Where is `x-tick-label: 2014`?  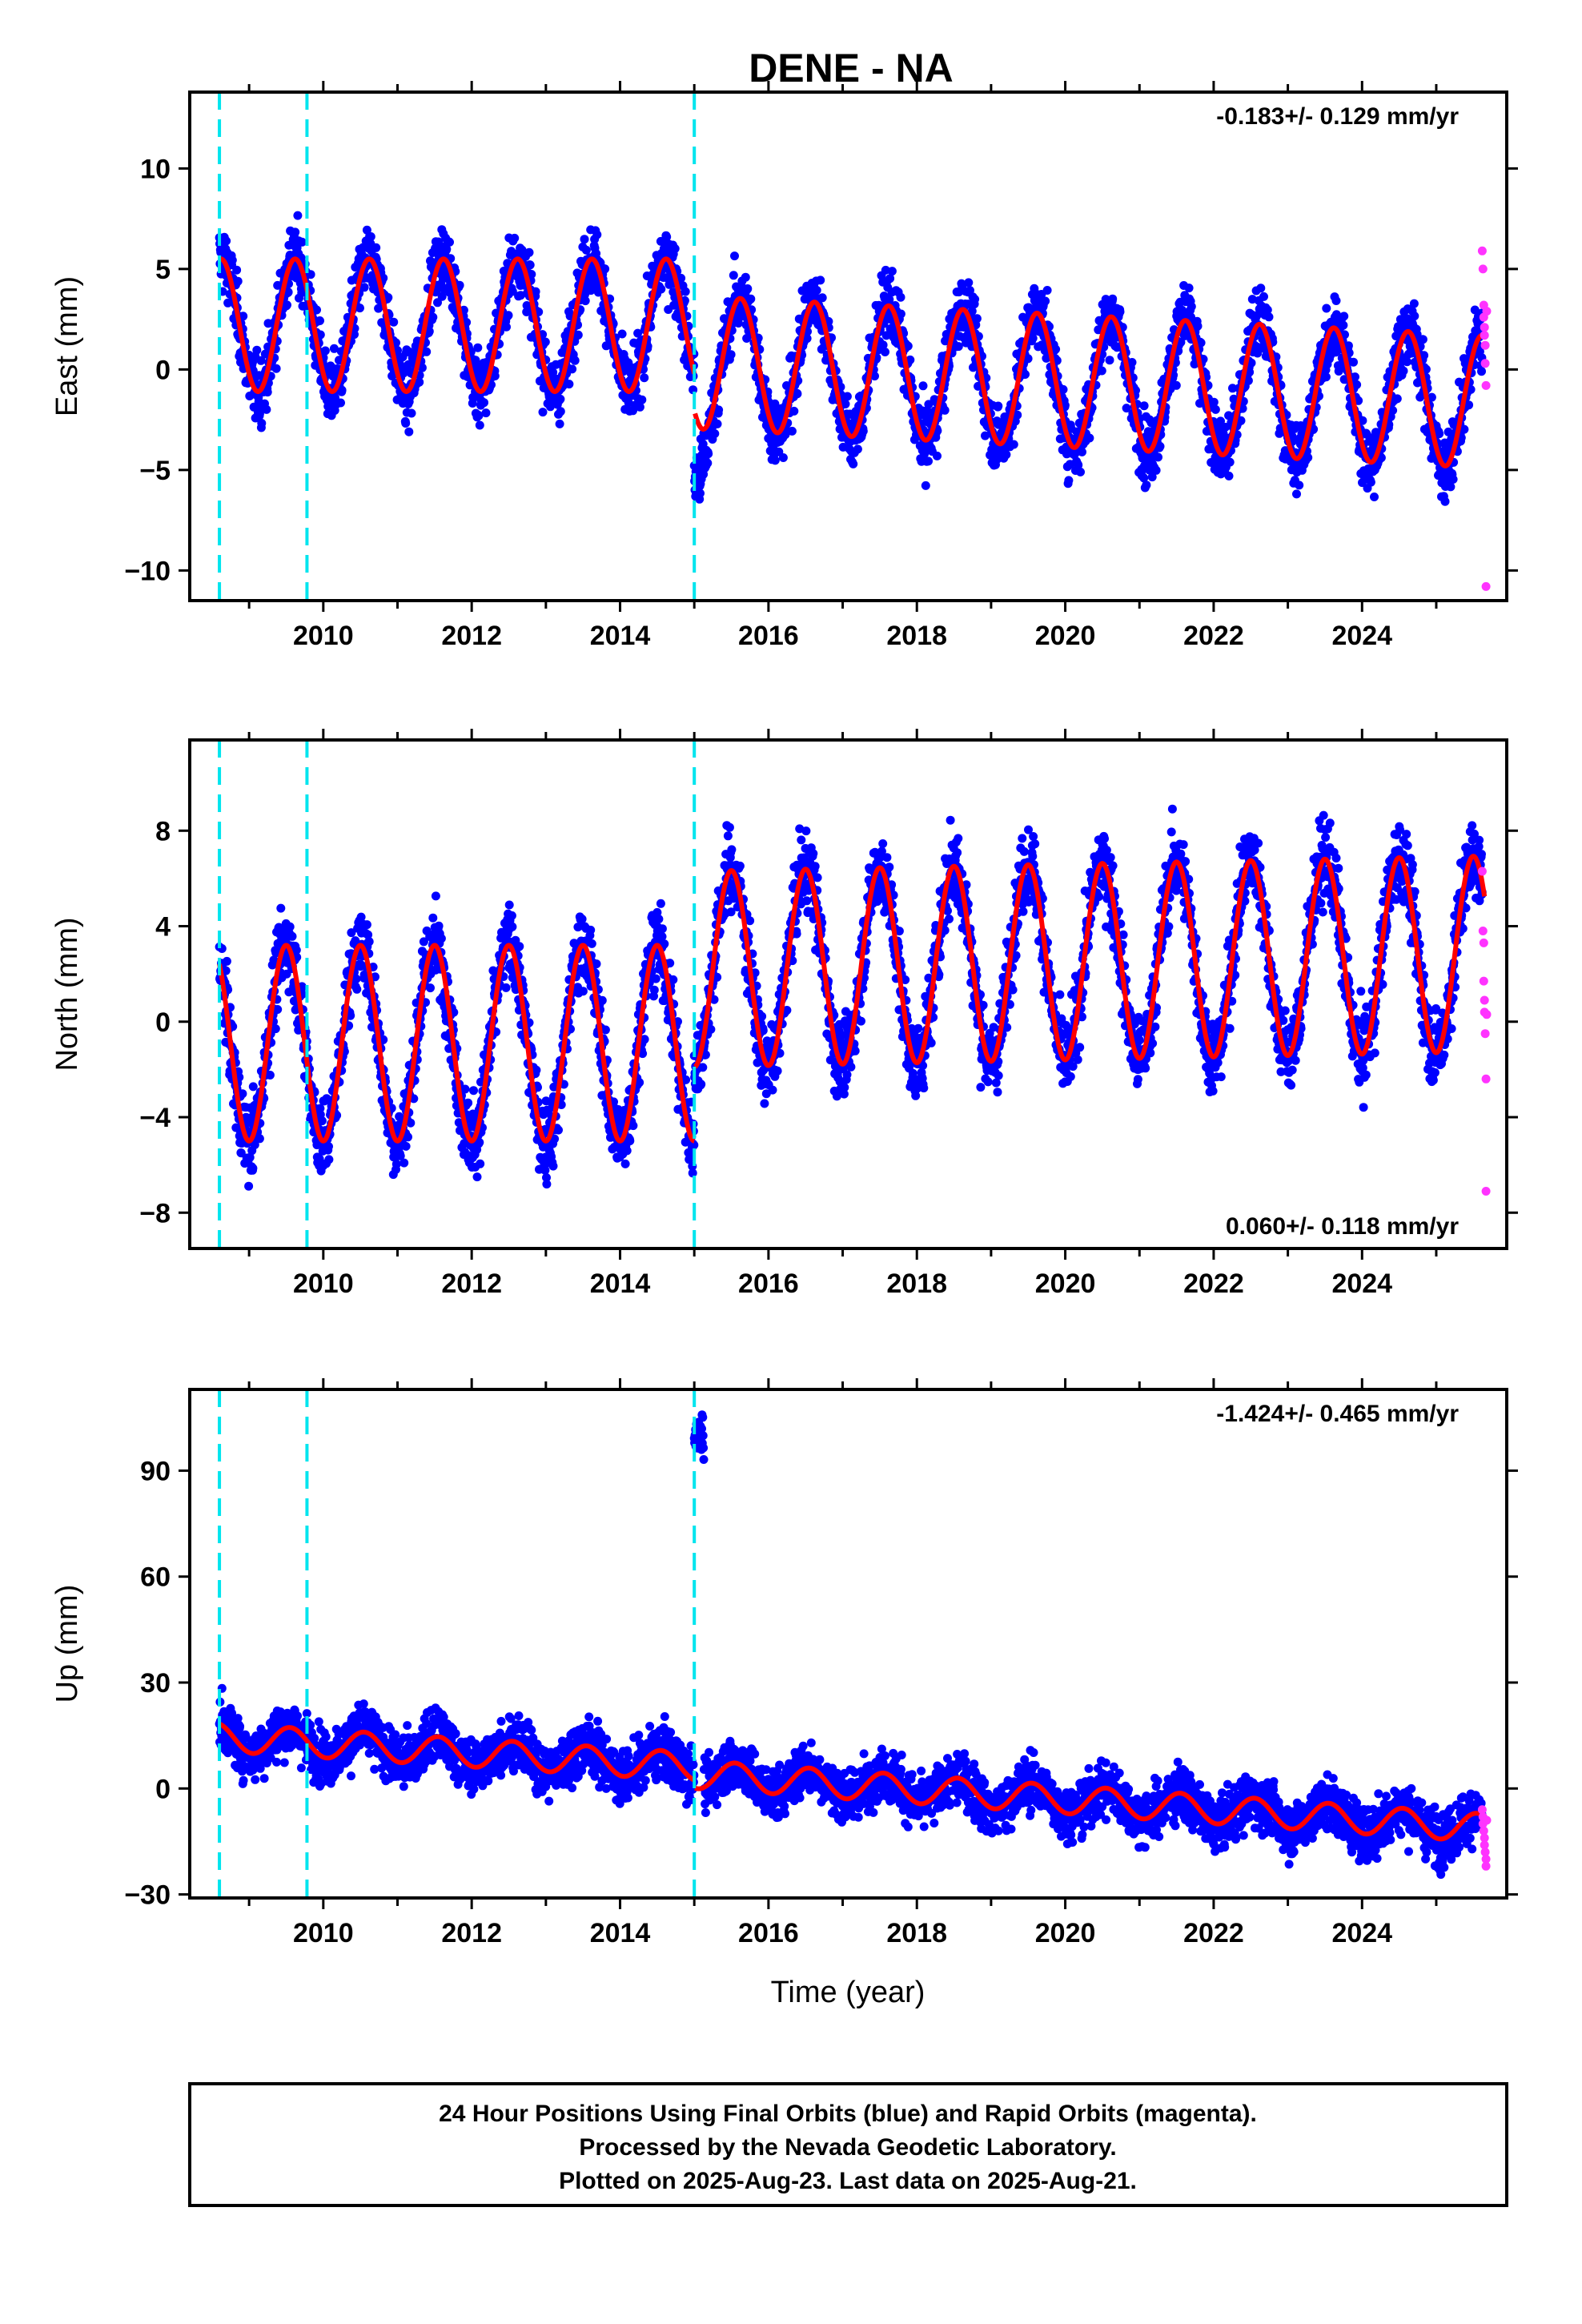
x-tick-label: 2014 is located at coordinates (620, 636).